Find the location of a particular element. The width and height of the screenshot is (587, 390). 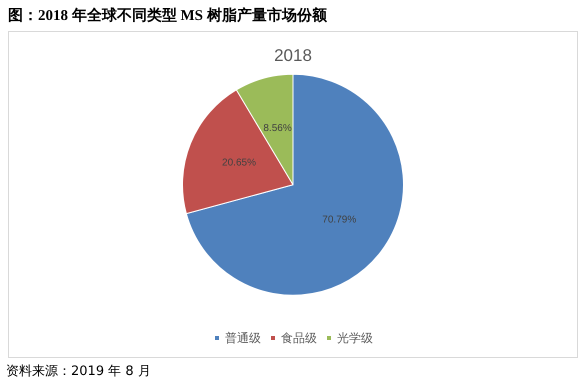

data-label: 20.65% is located at coordinates (239, 162).